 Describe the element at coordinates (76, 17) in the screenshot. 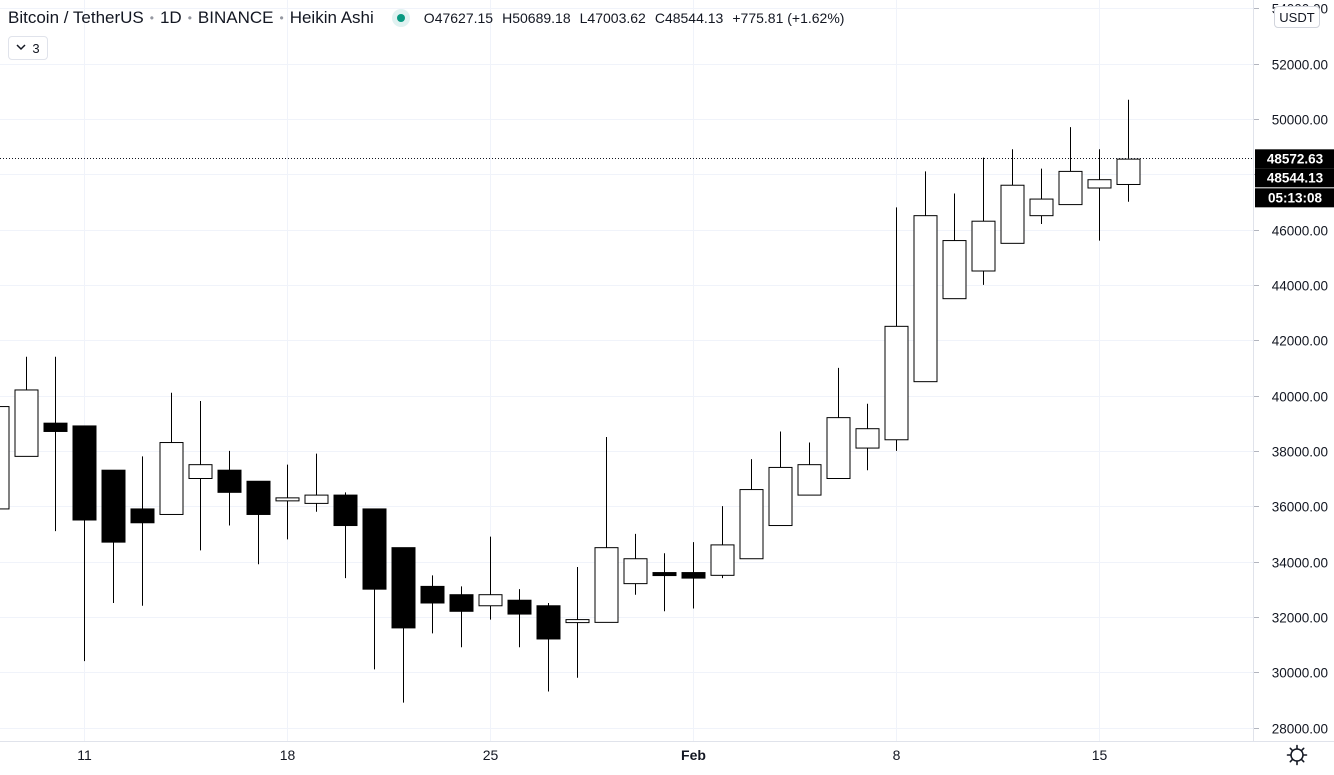

I see `symbol-name: Bitcoin / TetherUS` at that location.